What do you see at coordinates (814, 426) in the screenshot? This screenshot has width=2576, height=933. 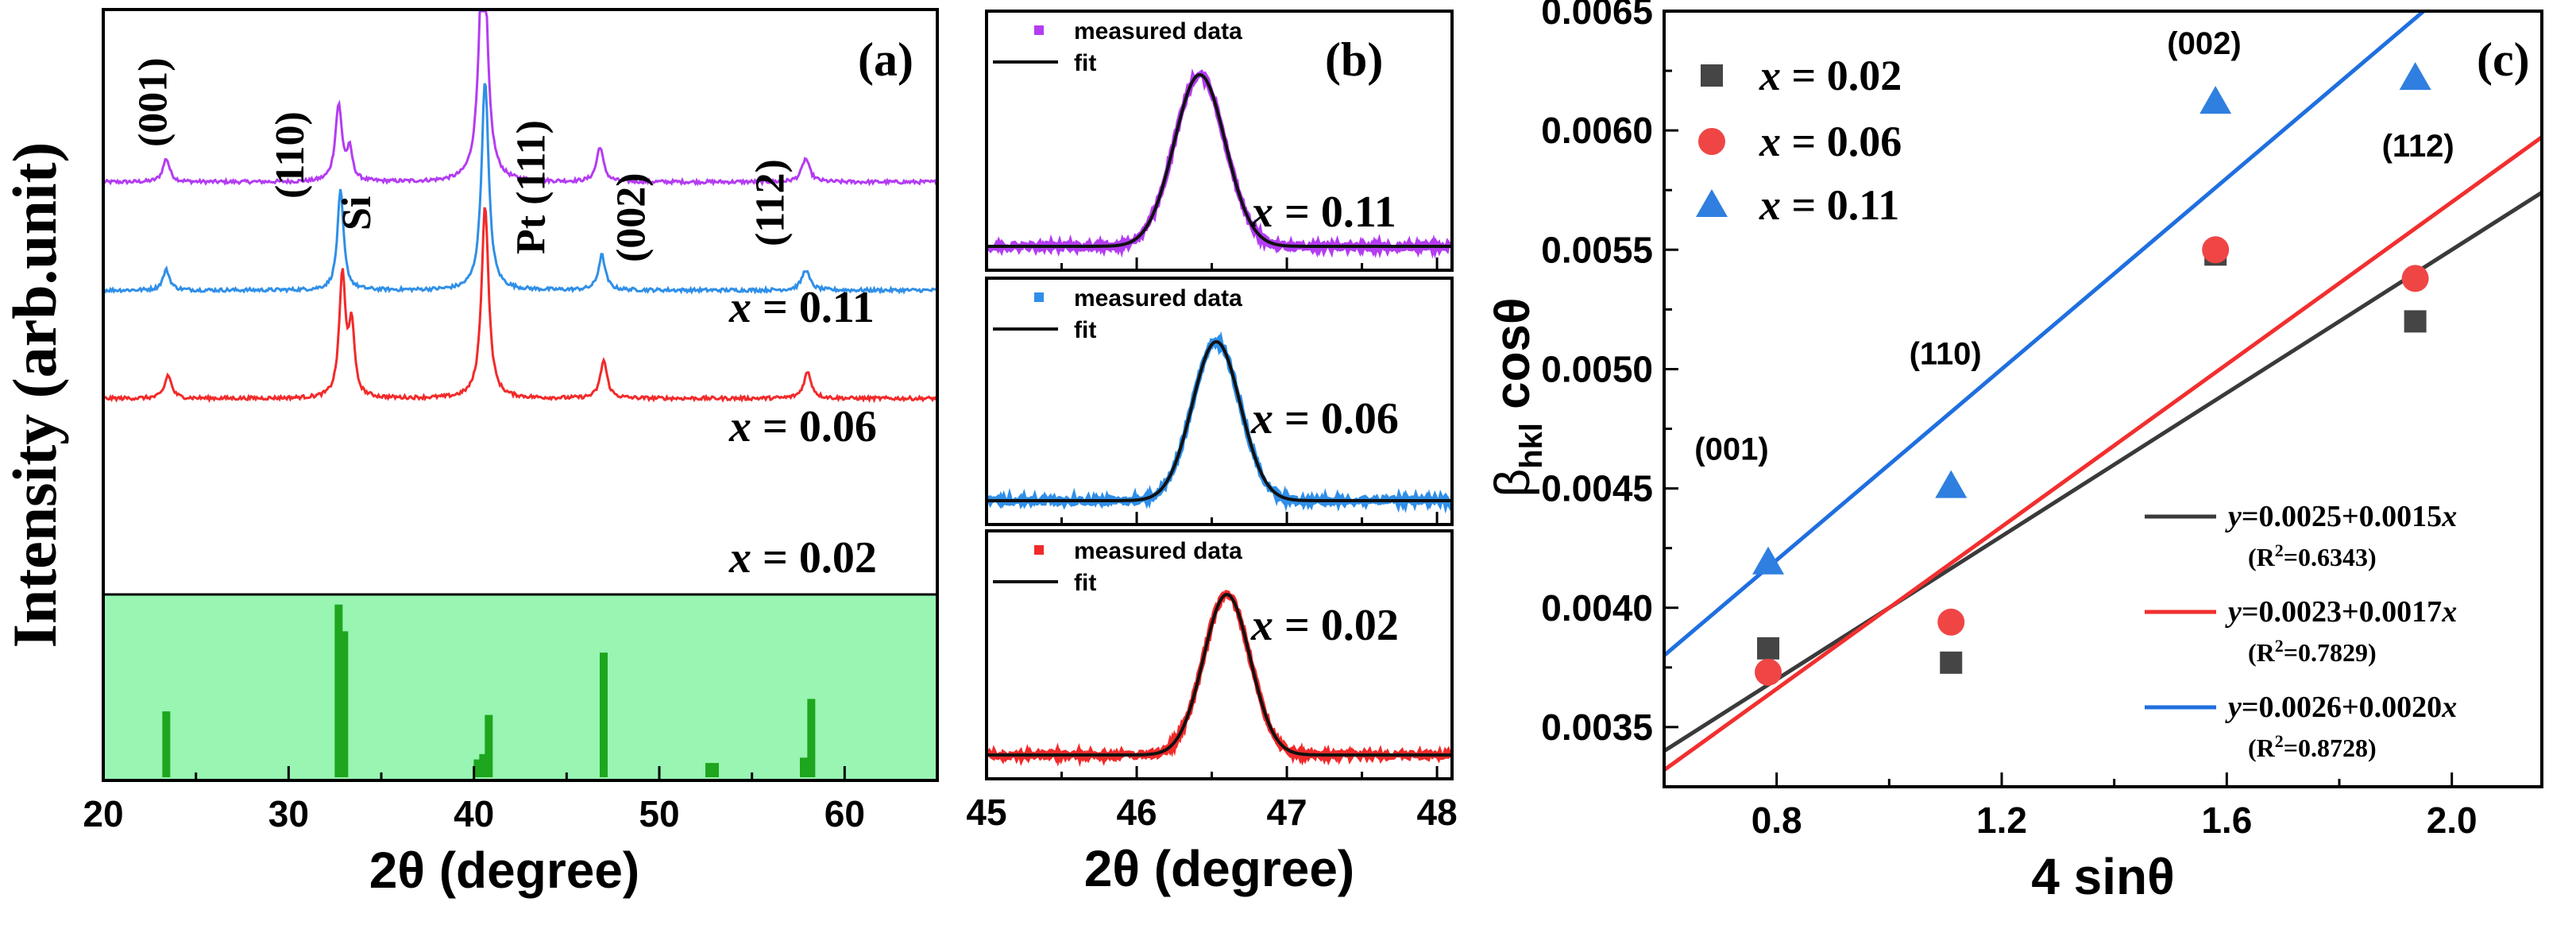 I see `series-label-value: = 0.06` at bounding box center [814, 426].